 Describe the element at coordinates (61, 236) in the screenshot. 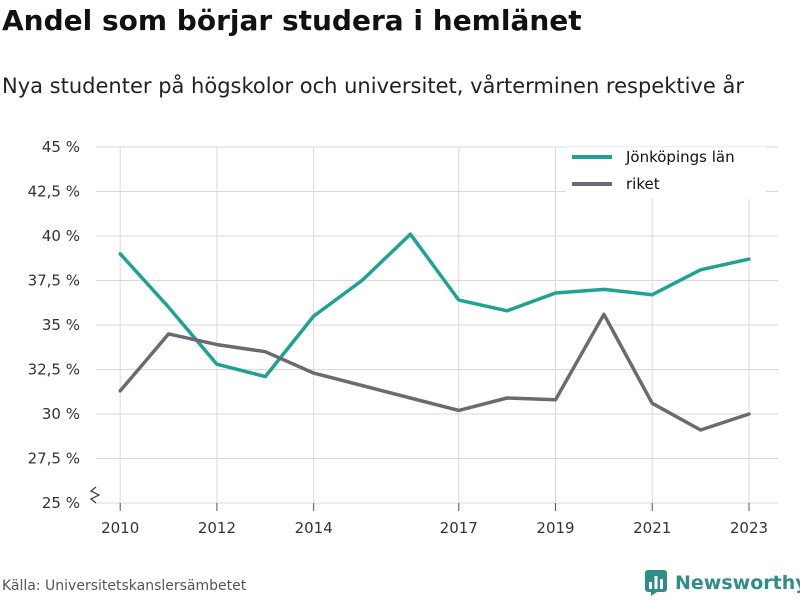

I see `y-tick-label: 40 %` at that location.